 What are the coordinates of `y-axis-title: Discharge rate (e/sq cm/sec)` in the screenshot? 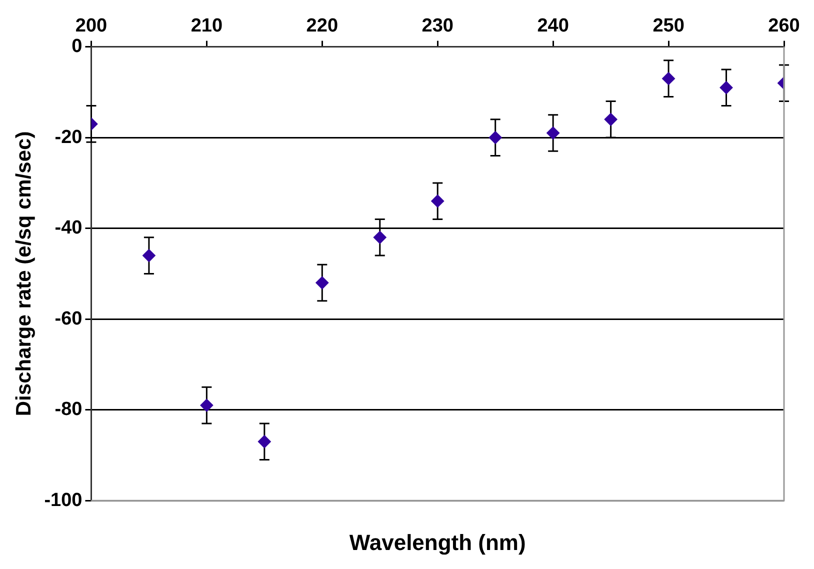 It's located at (24, 273).